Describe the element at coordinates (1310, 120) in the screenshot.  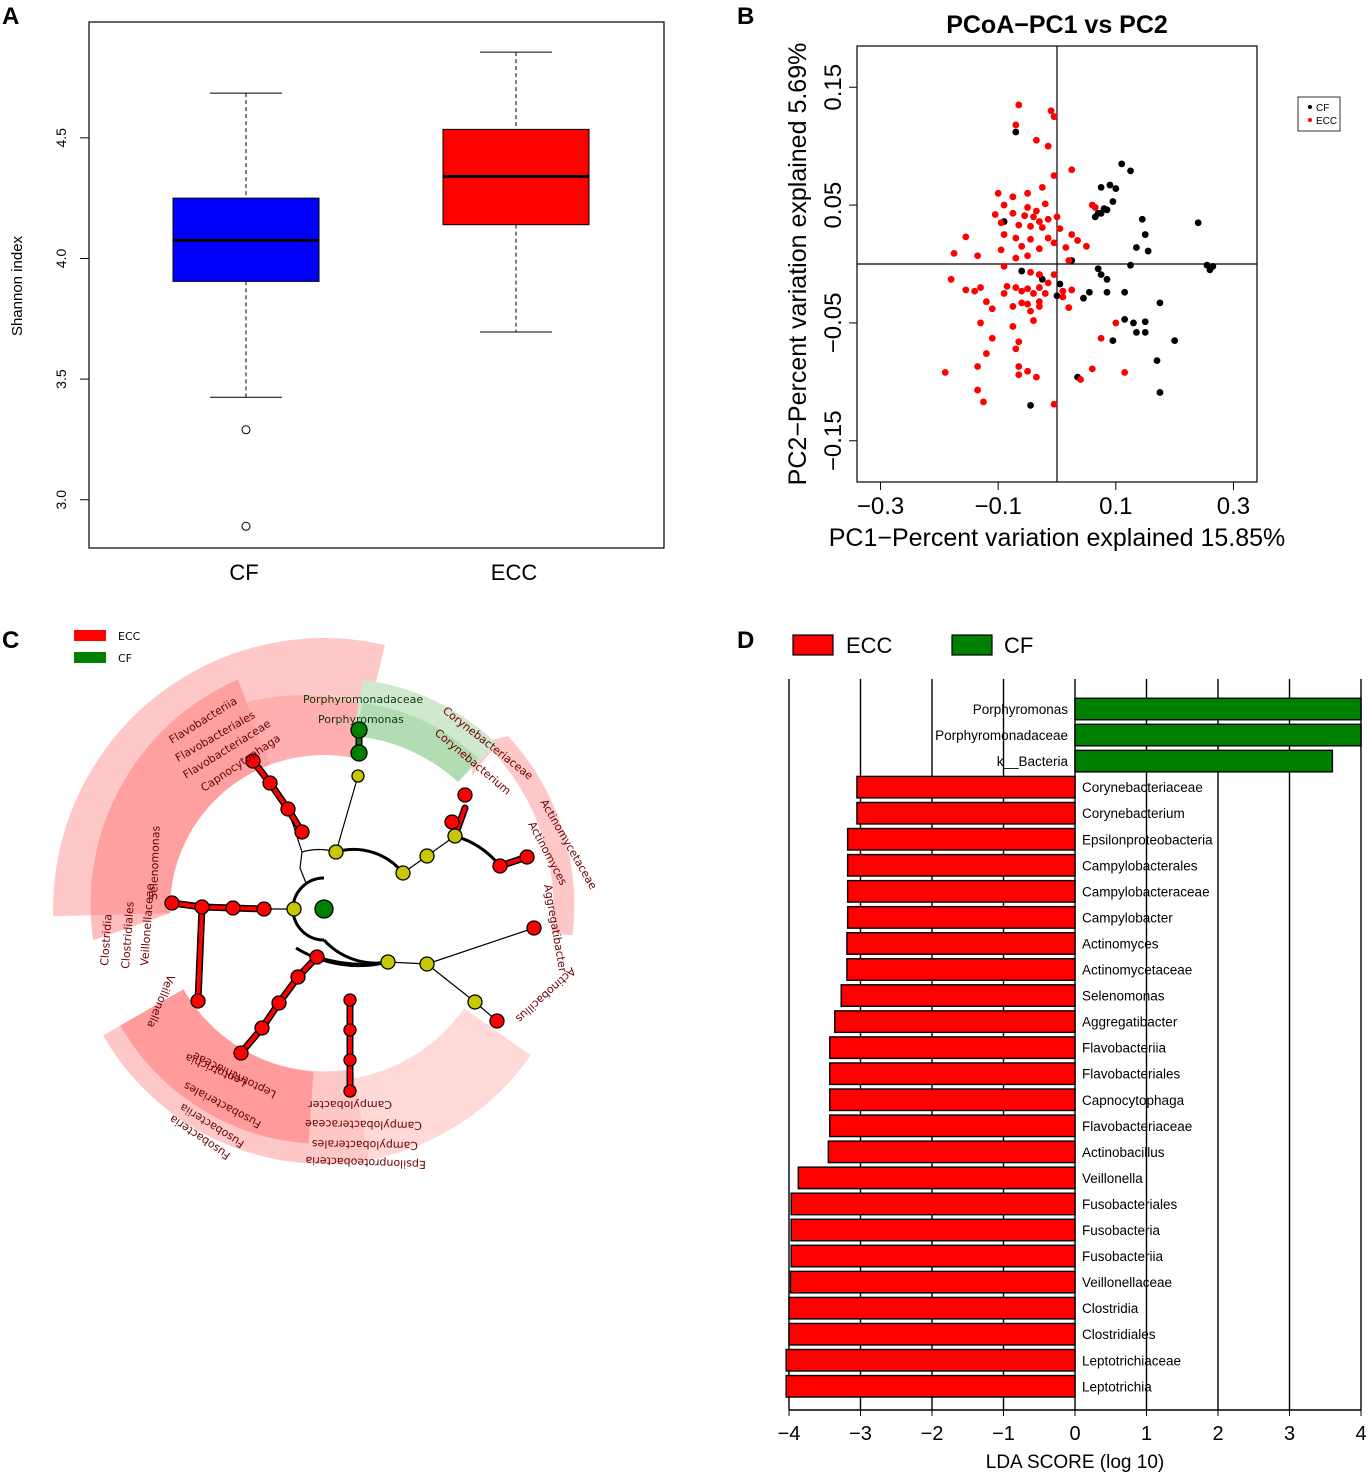
I see `pcoa-legend-ecc-dot` at that location.